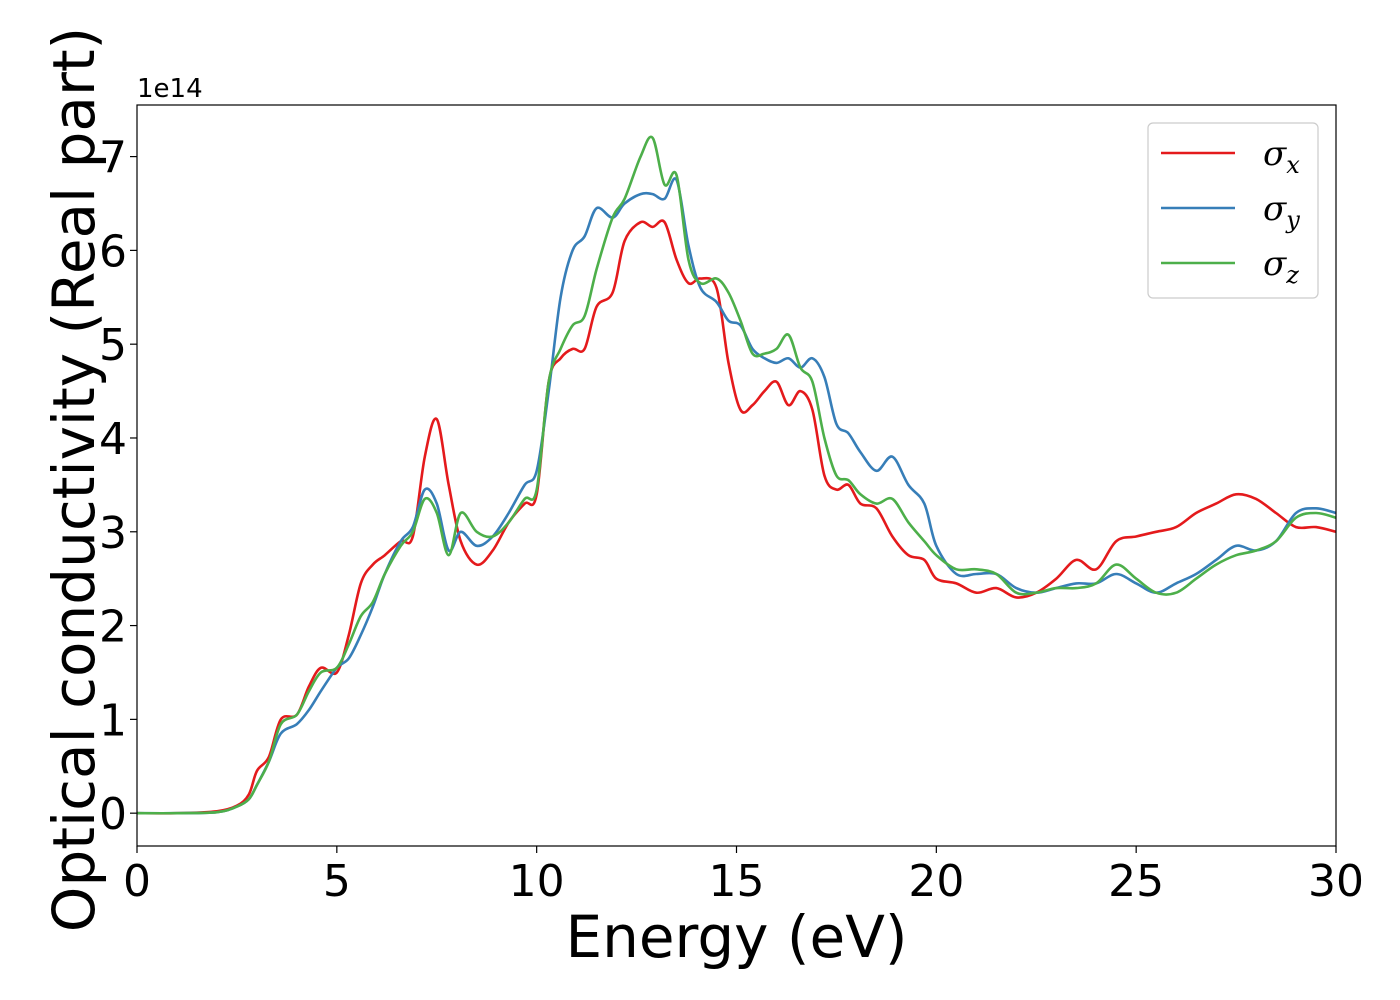  What do you see at coordinates (118, 486) in the screenshot?
I see `y-axis: 0 1 2 3 4 5 6 7` at bounding box center [118, 486].